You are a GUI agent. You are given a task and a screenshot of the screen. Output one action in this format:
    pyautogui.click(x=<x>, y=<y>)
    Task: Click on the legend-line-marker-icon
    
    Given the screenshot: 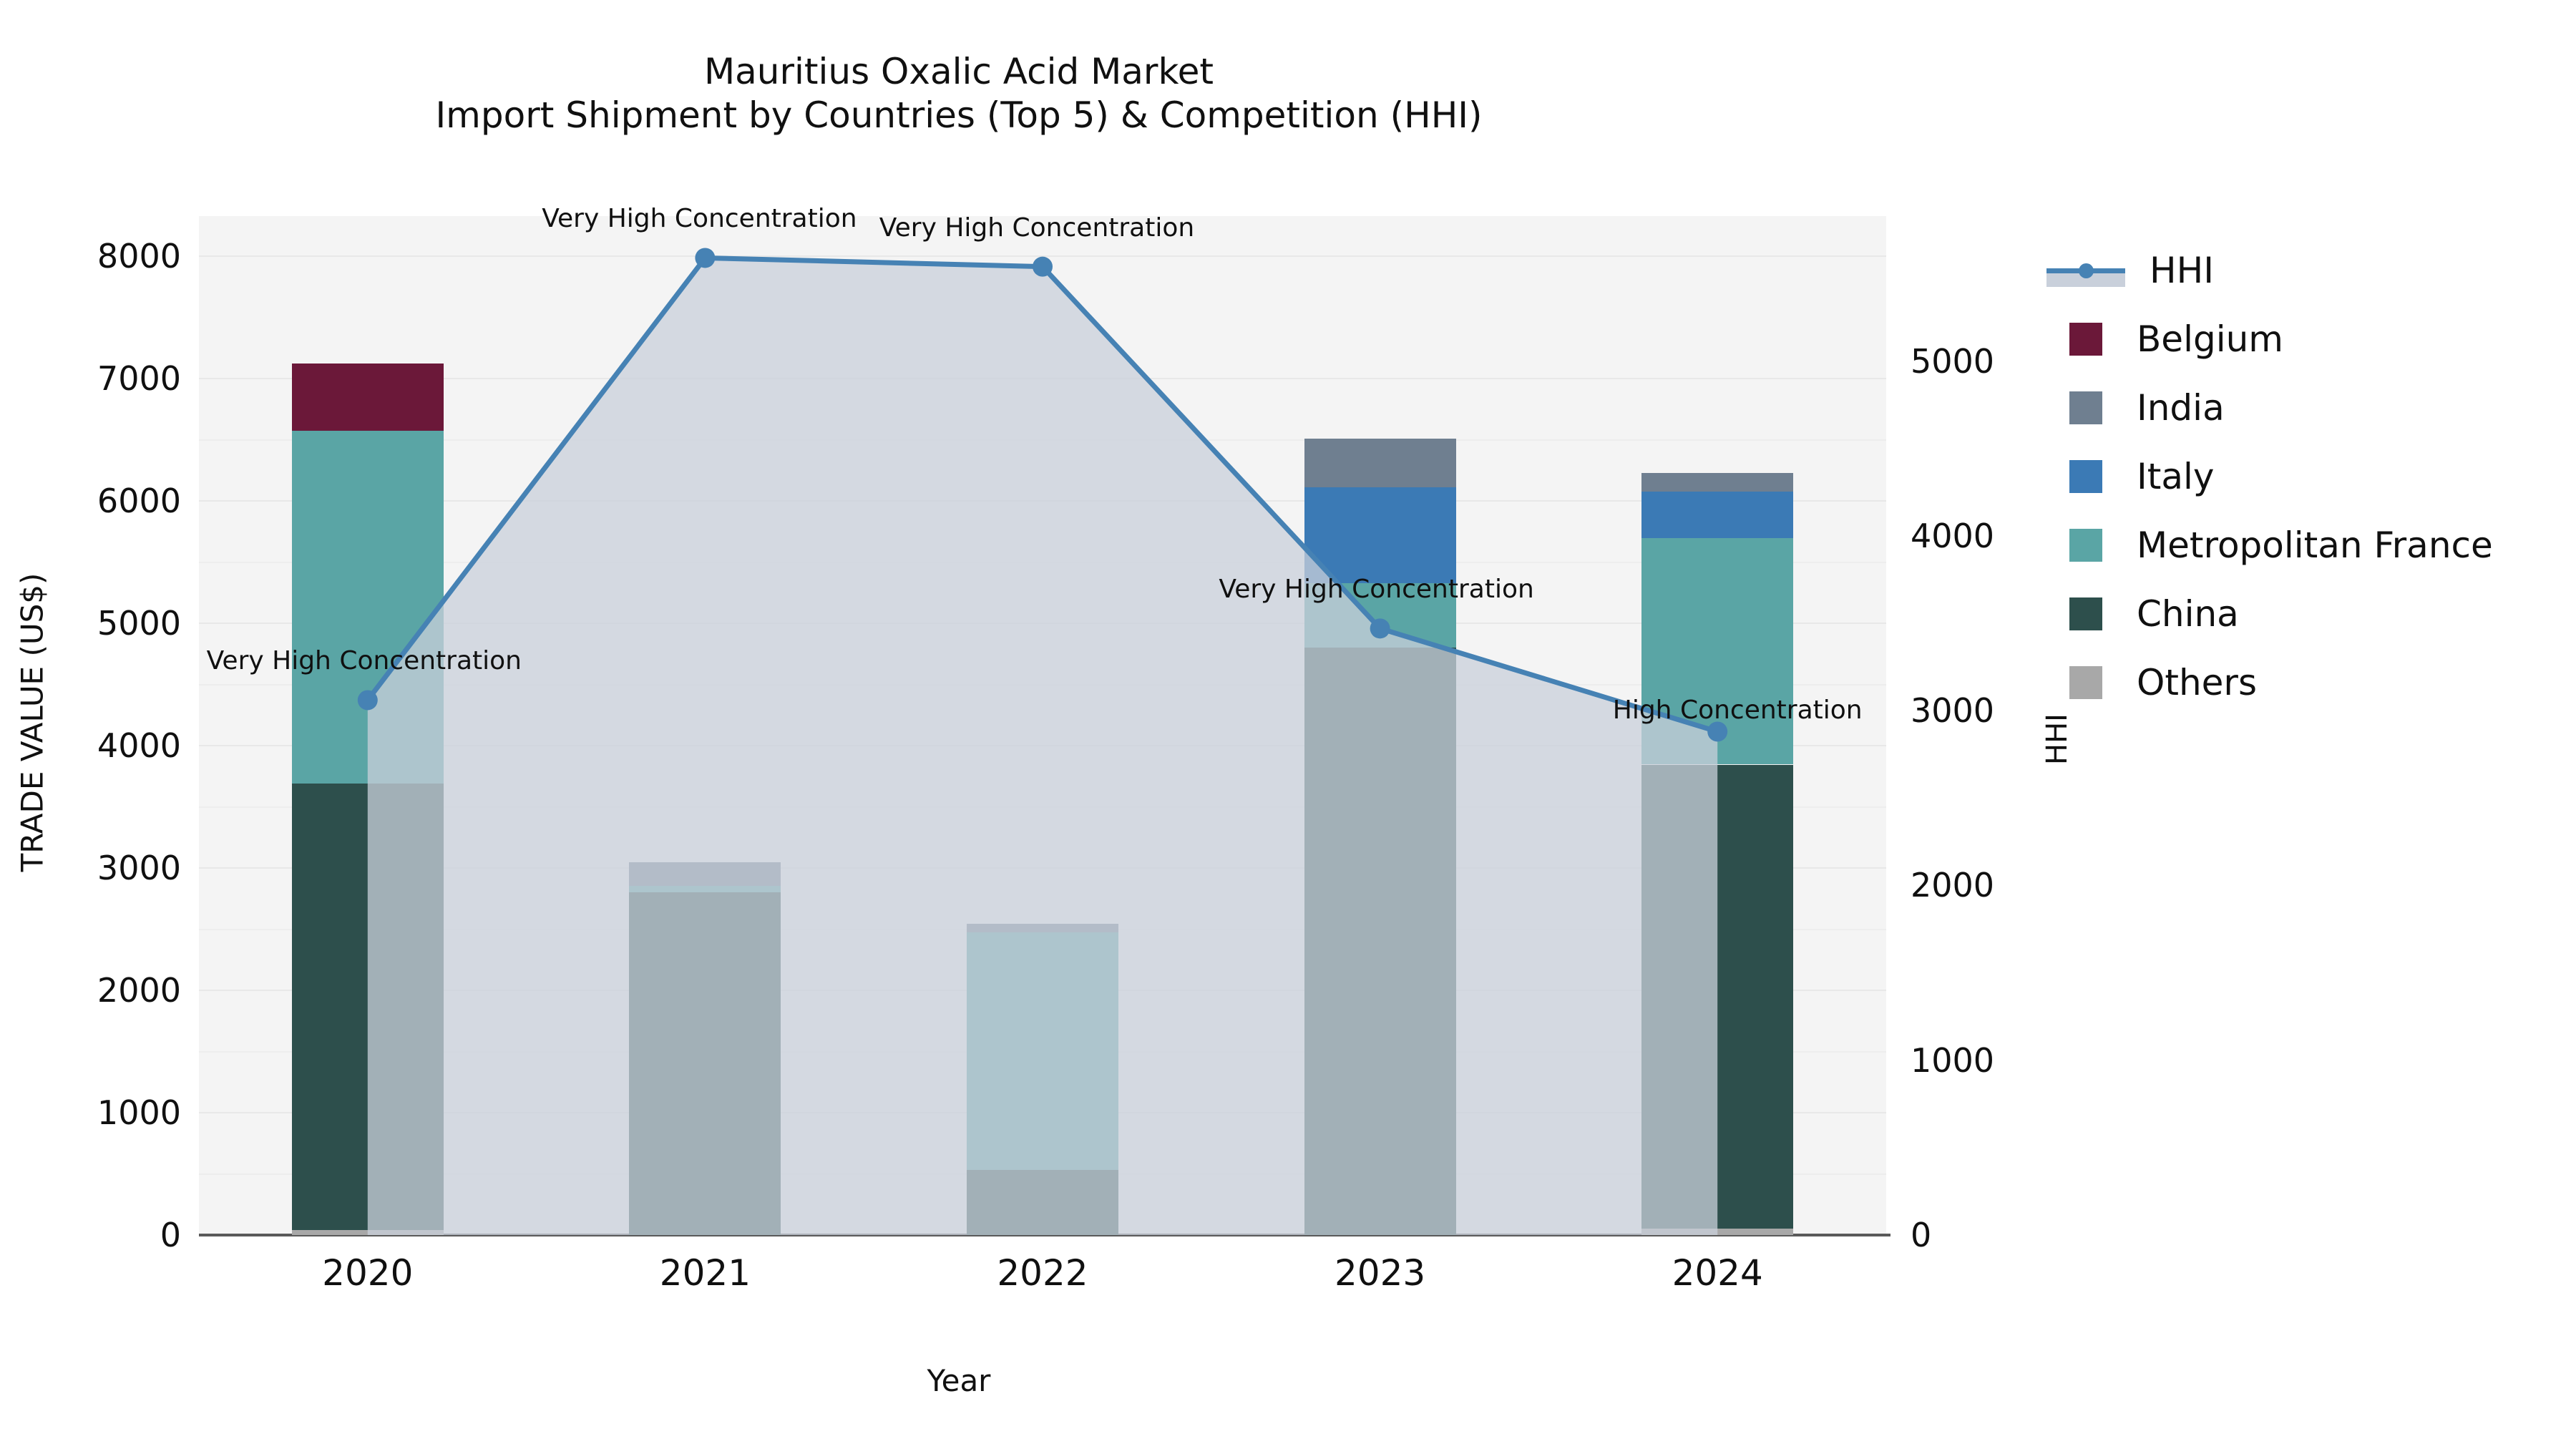 What is the action you would take?
    pyautogui.click(x=2085, y=270)
    